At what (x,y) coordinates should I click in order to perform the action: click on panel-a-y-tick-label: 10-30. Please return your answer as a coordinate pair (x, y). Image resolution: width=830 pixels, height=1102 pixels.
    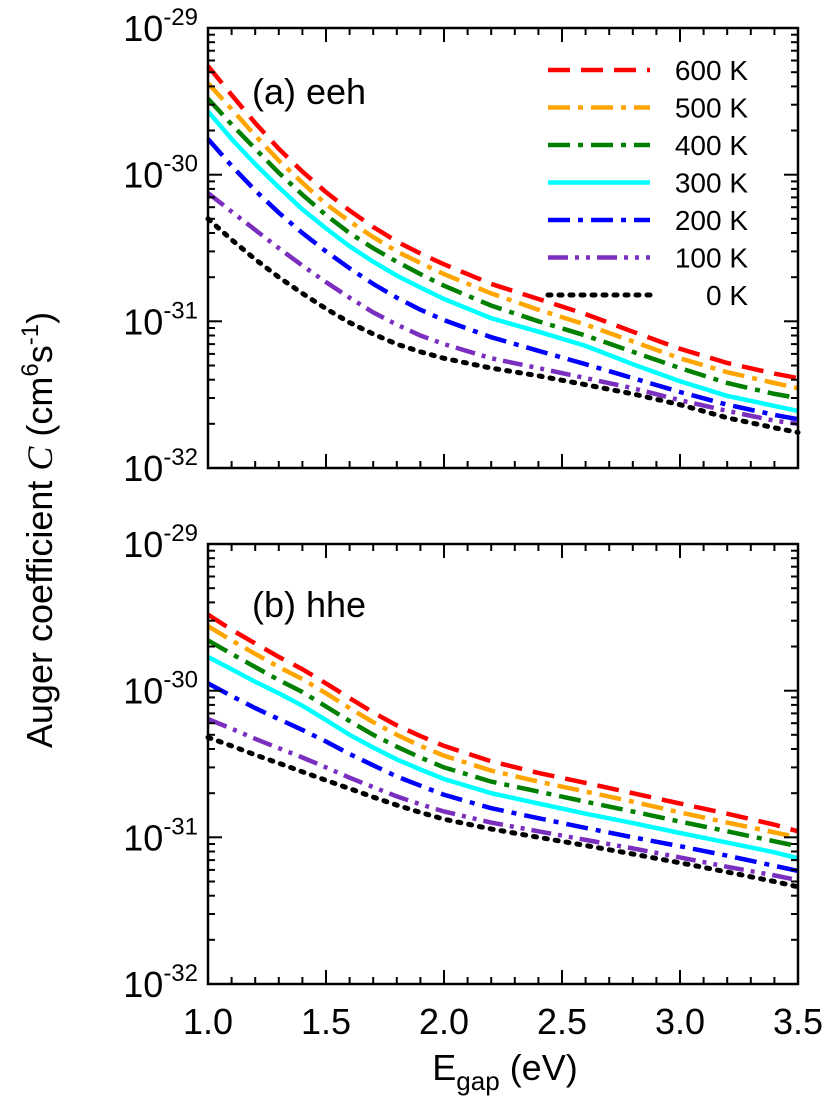
    Looking at the image, I should click on (160, 173).